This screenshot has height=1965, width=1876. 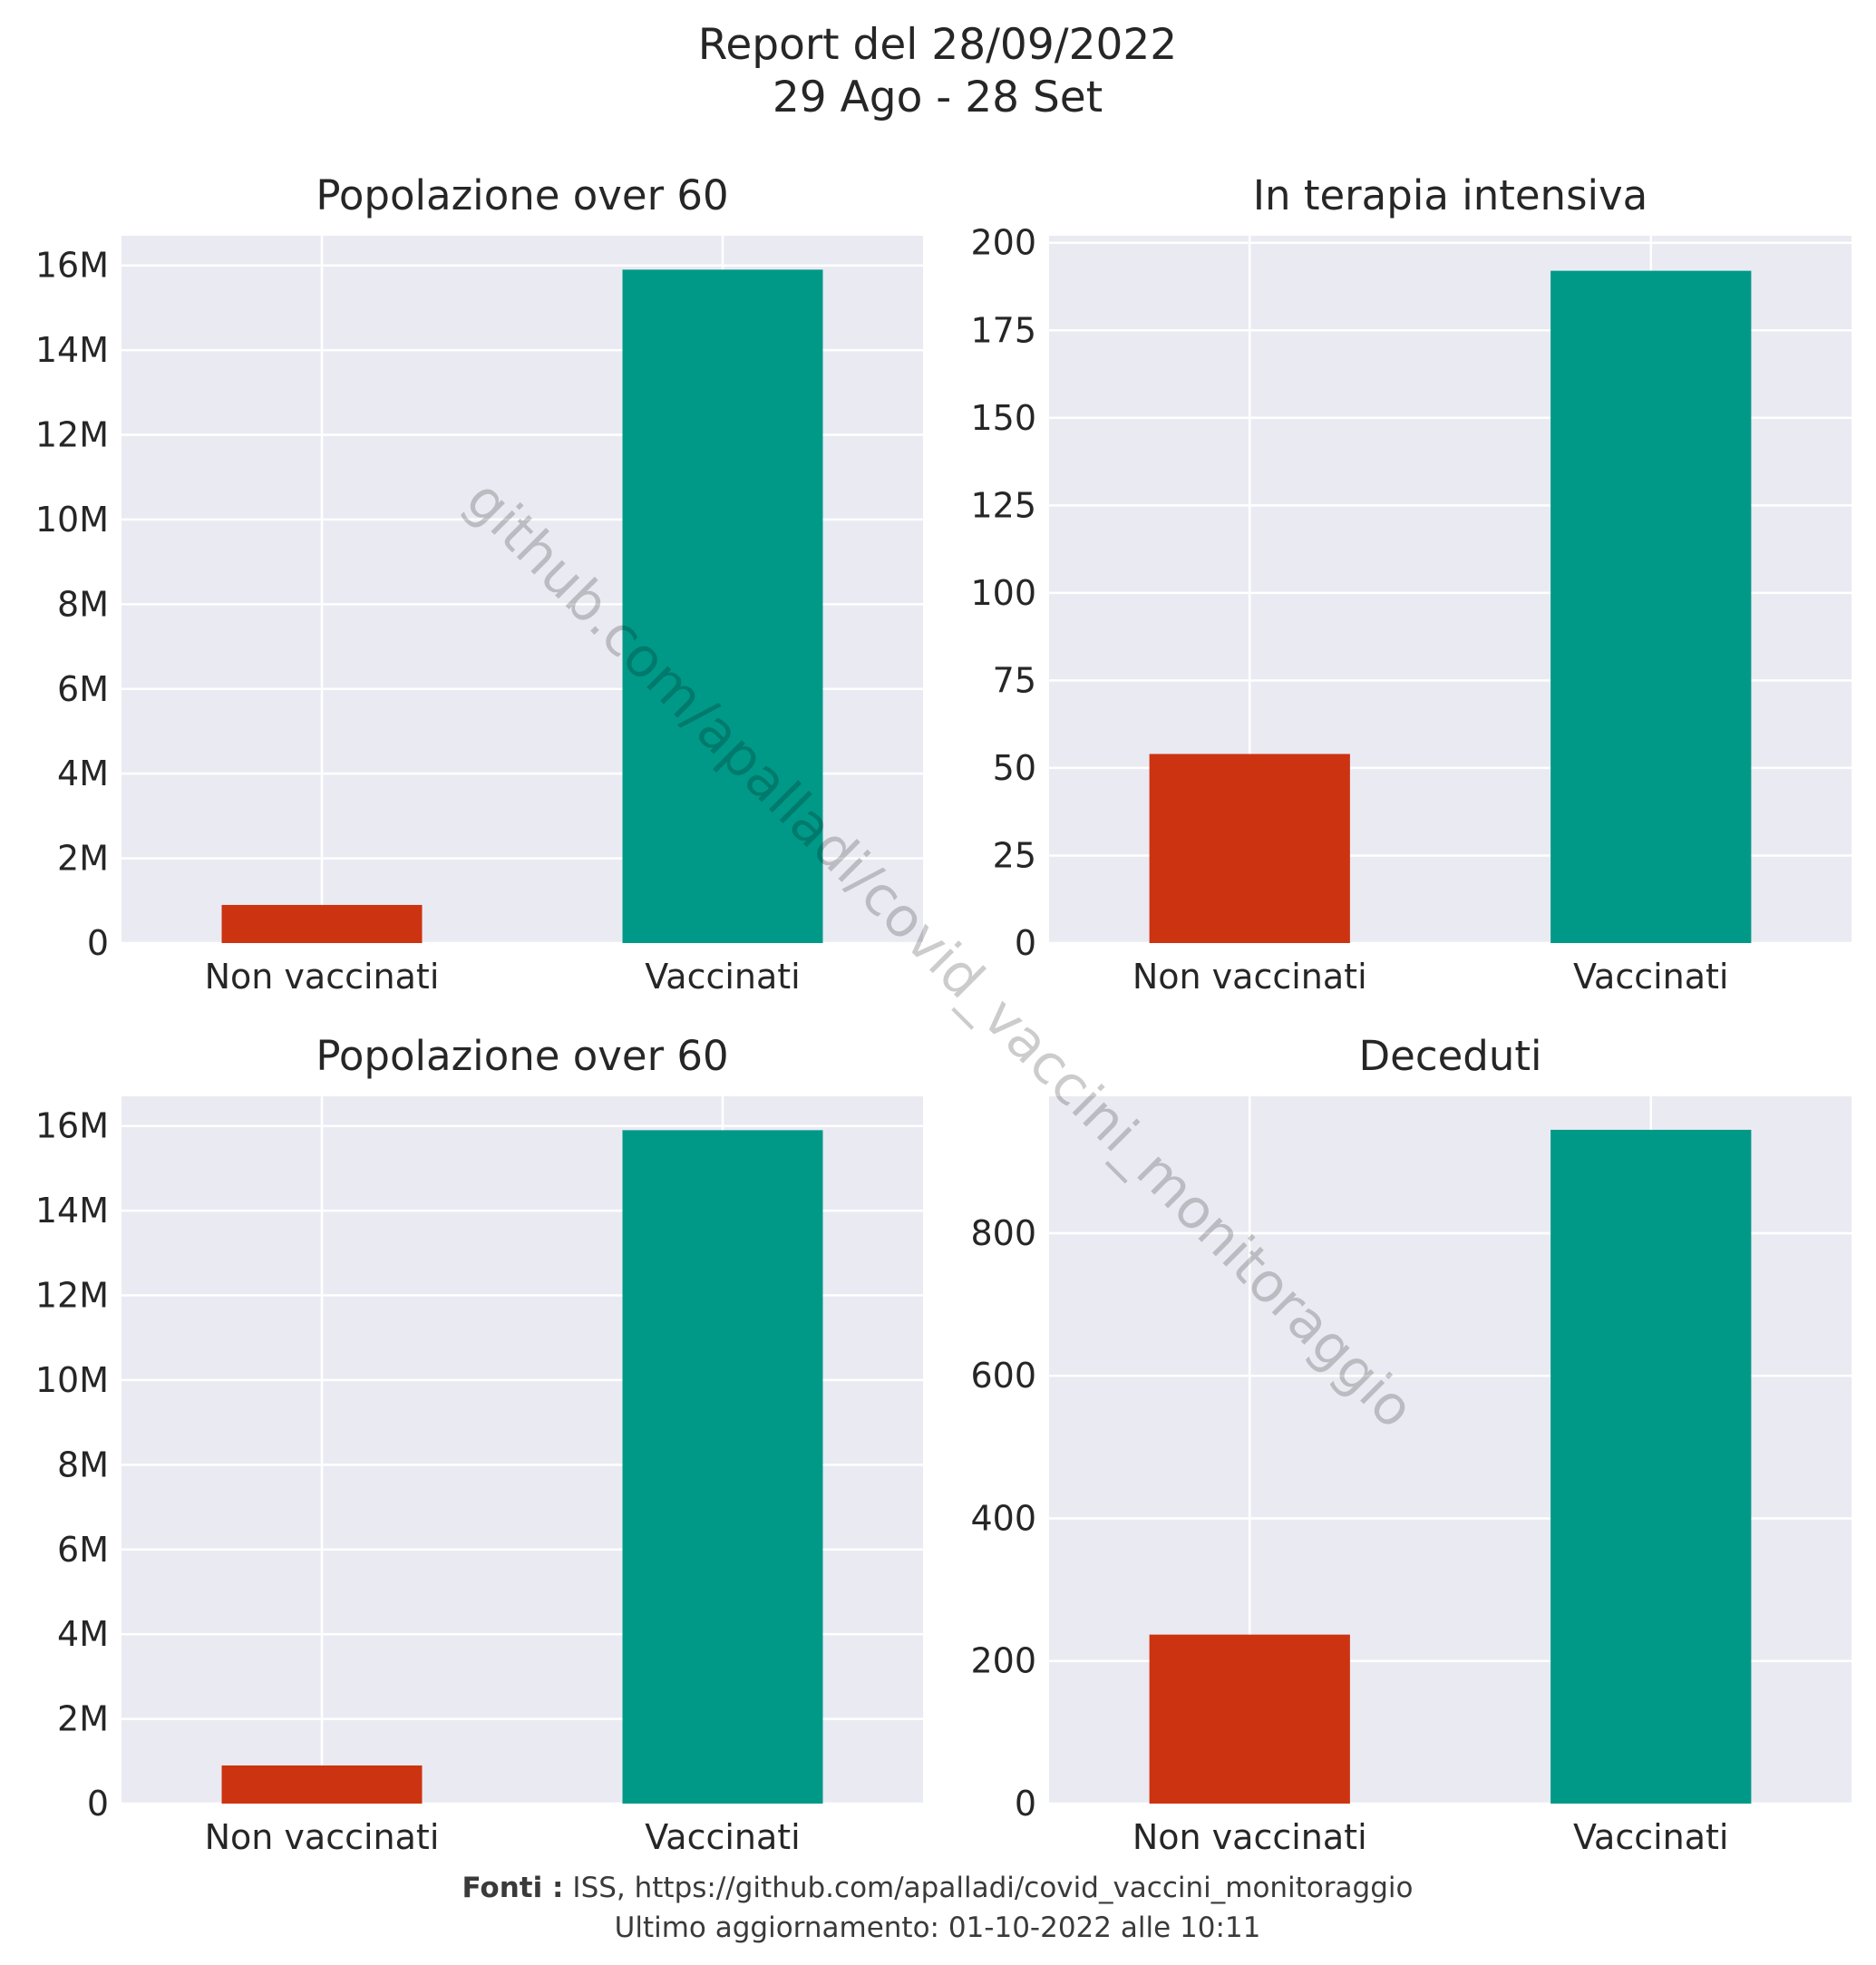 What do you see at coordinates (1450, 1056) in the screenshot?
I see `chart-title: Deceduti` at bounding box center [1450, 1056].